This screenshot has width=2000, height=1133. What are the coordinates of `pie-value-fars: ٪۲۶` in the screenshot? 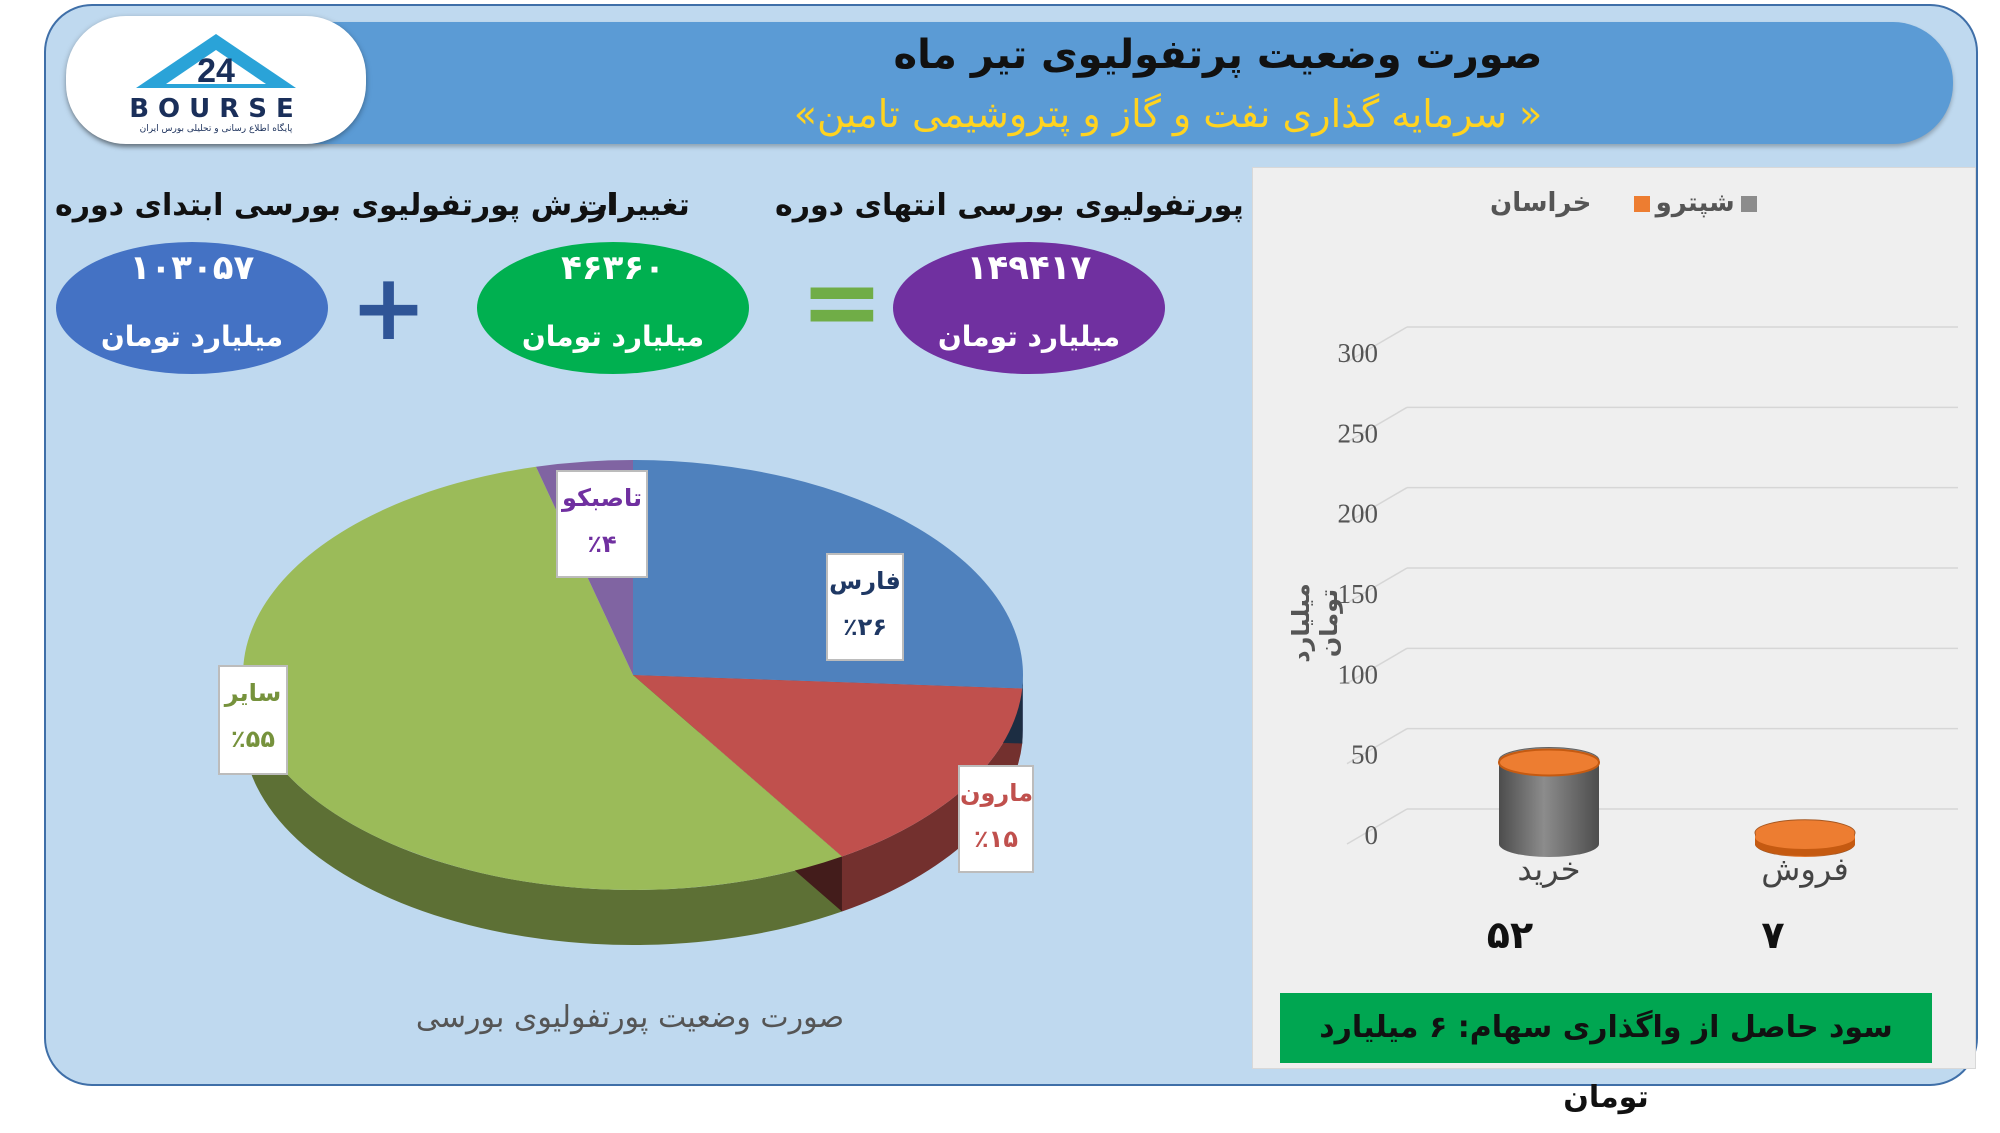 It's located at (865, 627).